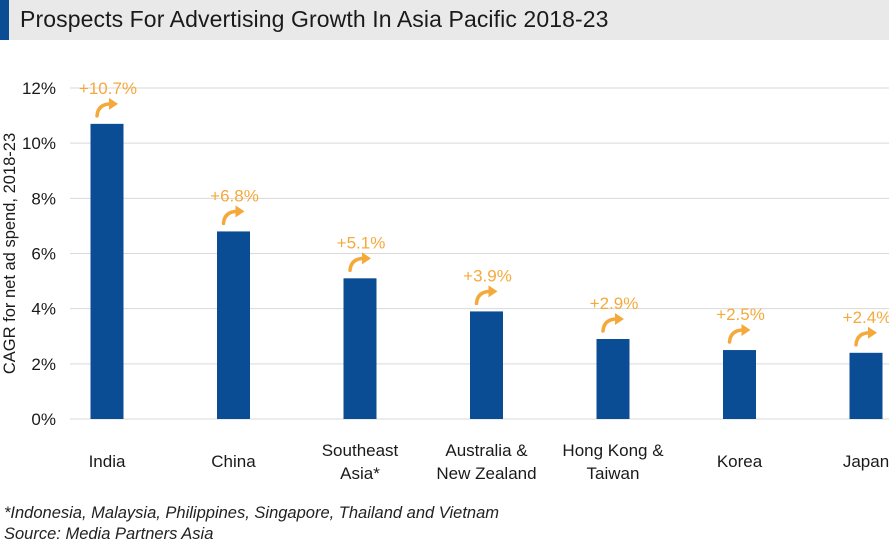  Describe the element at coordinates (233, 461) in the screenshot. I see `x-tick-label: China` at that location.